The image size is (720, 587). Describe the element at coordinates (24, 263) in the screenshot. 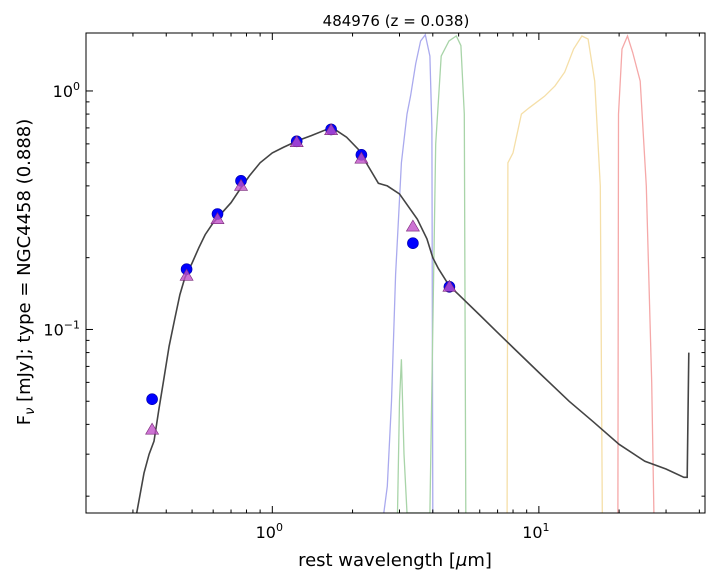

I see `y-axis-label-rest: [mJy]; type = NGC4458 (0.888)` at that location.